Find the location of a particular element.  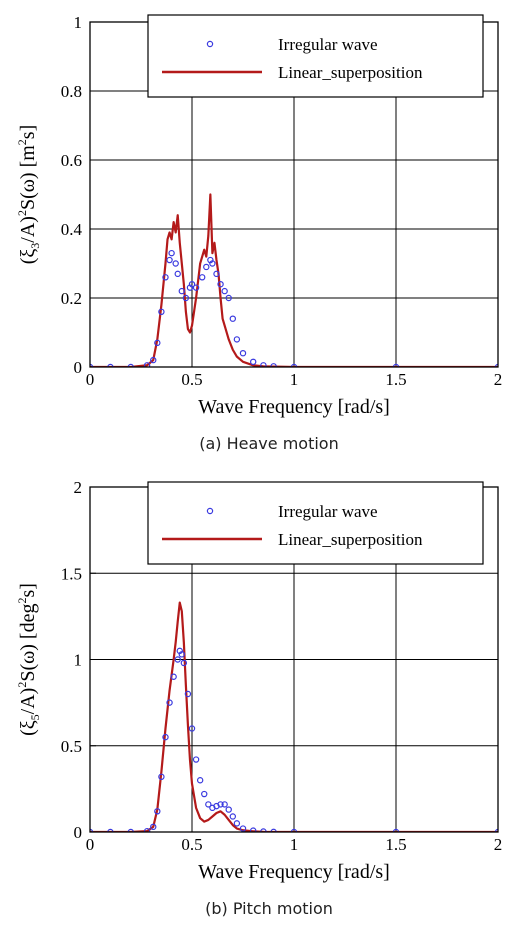

y-axis-label: (ξ3/A)2S(ω) [m2s] is located at coordinates (28, 195).